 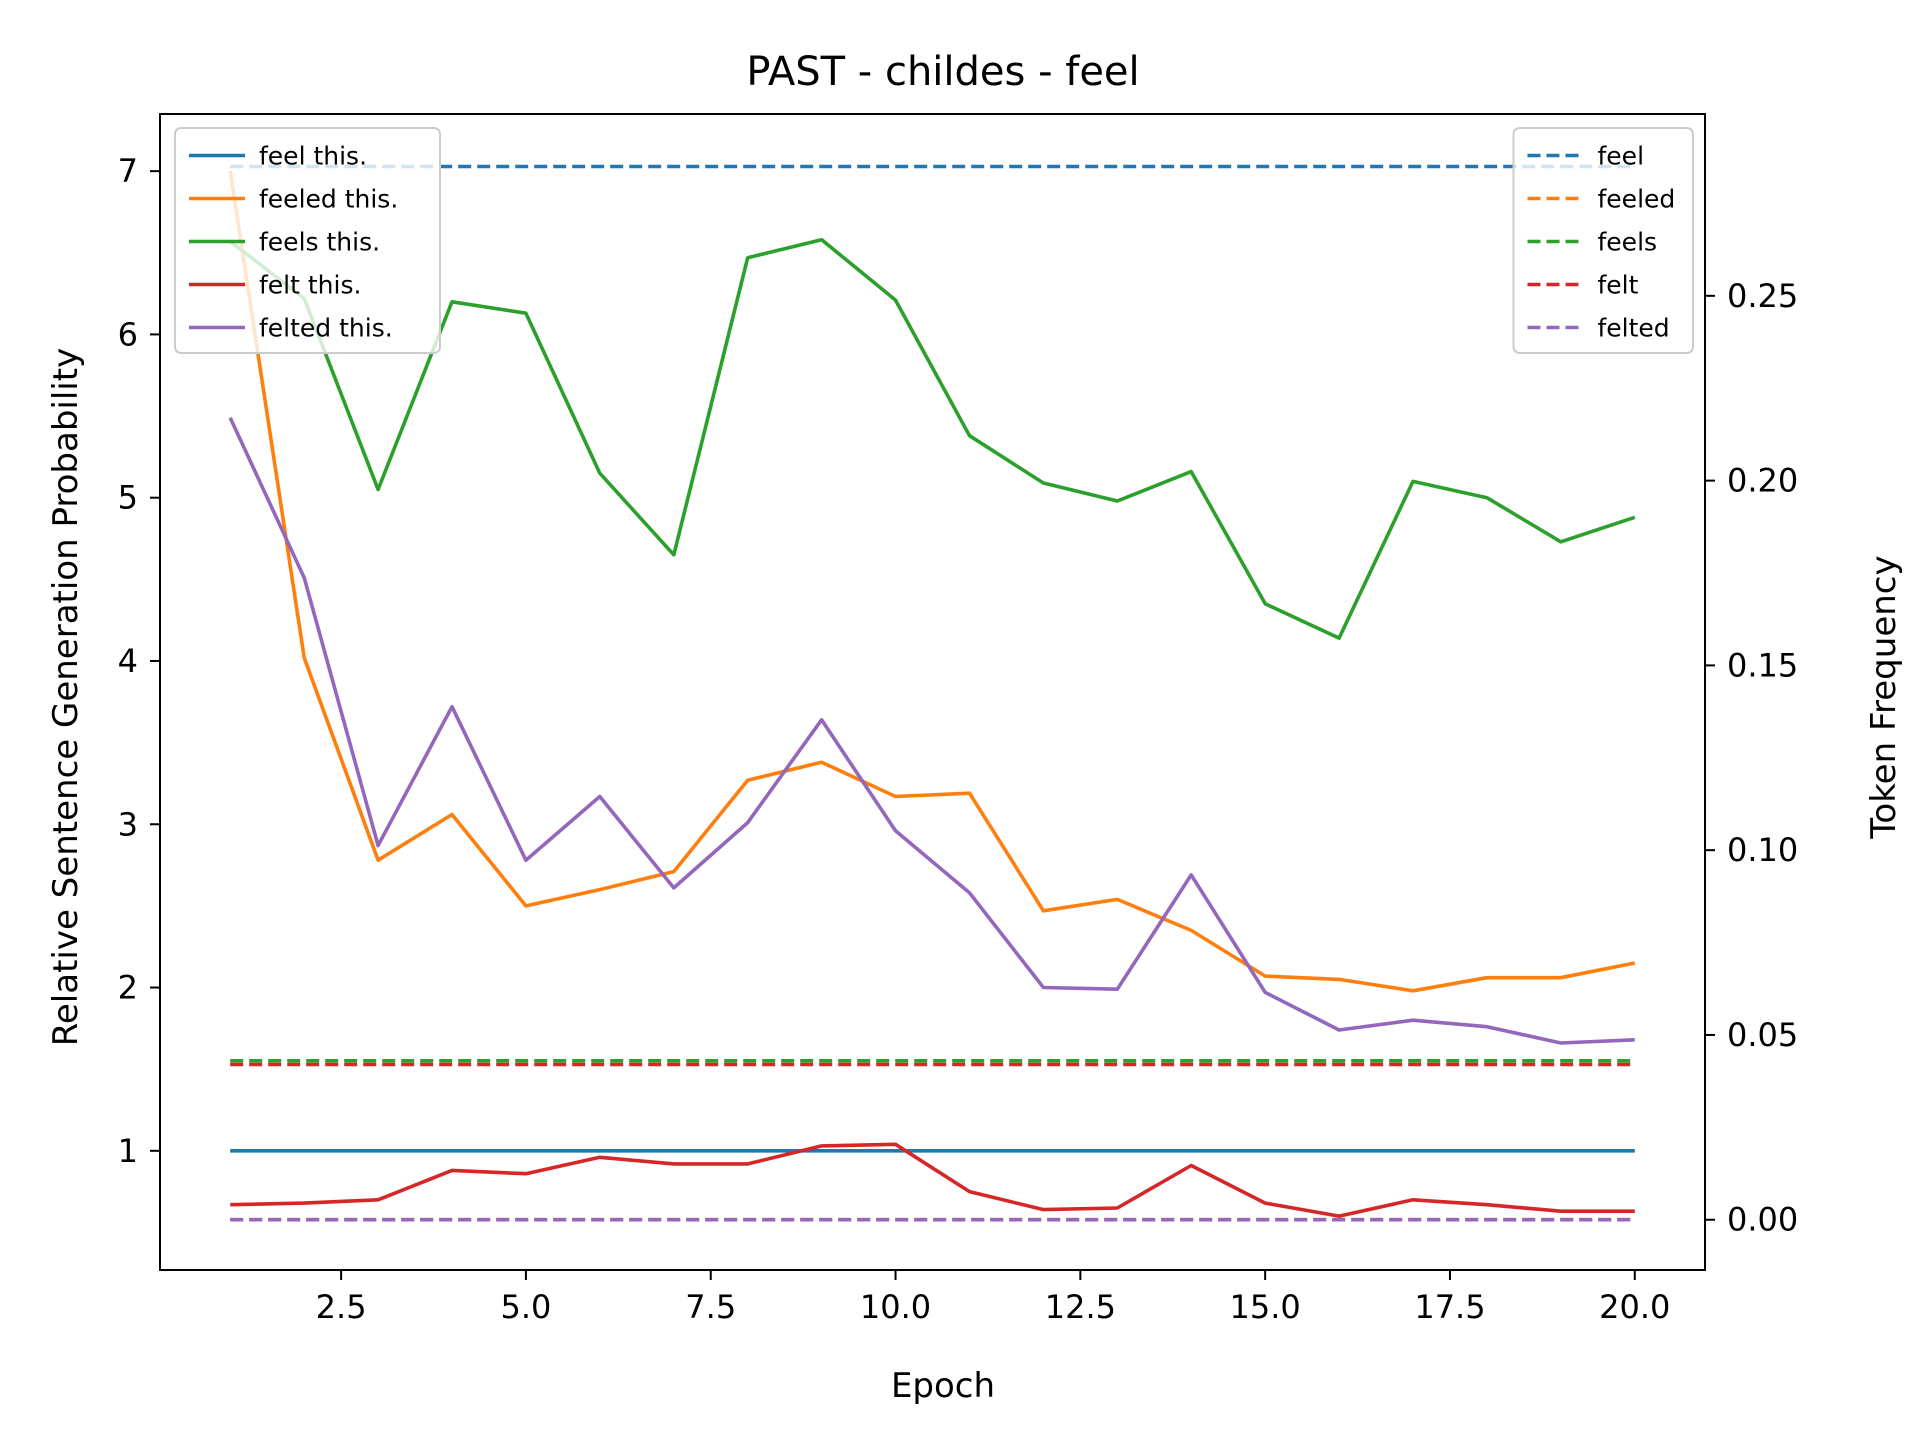 What do you see at coordinates (1265, 1307) in the screenshot?
I see `x-tick-label: 15.0` at bounding box center [1265, 1307].